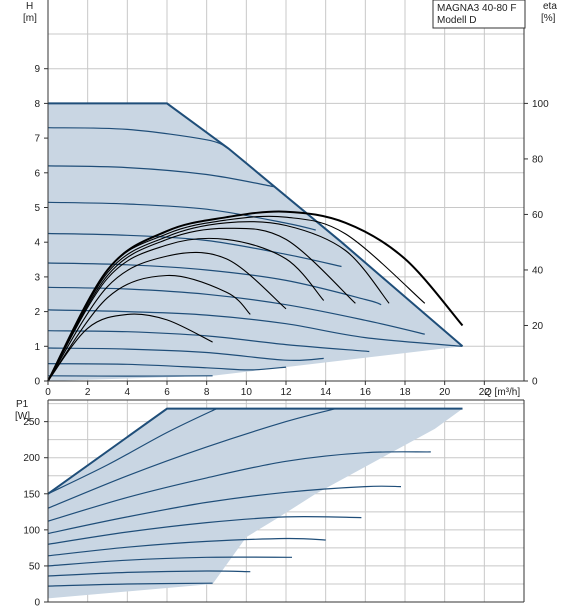 The width and height of the screenshot is (574, 616). Describe the element at coordinates (167, 392) in the screenshot. I see `flow-x-tick-label: 6` at that location.